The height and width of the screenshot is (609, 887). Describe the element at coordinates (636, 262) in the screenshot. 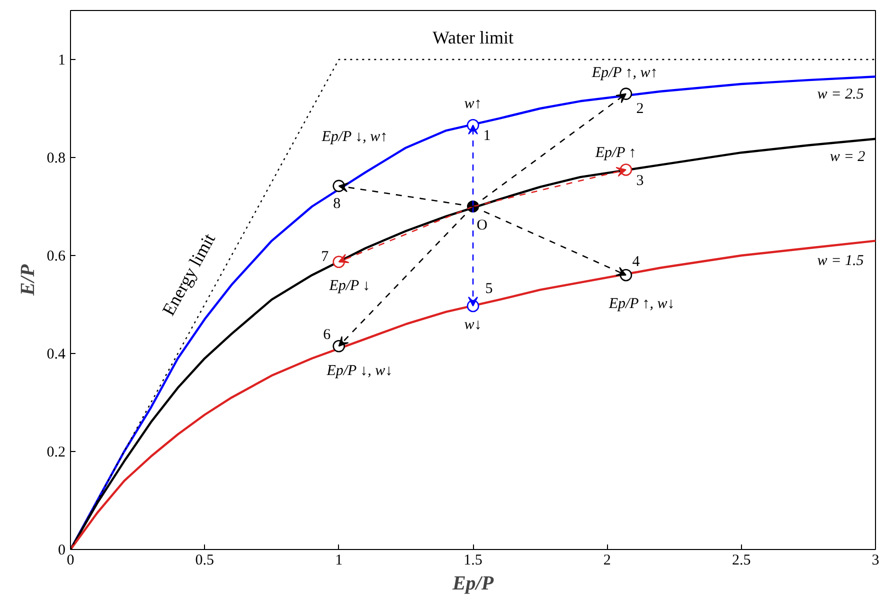

I see `annotation: 4` at that location.